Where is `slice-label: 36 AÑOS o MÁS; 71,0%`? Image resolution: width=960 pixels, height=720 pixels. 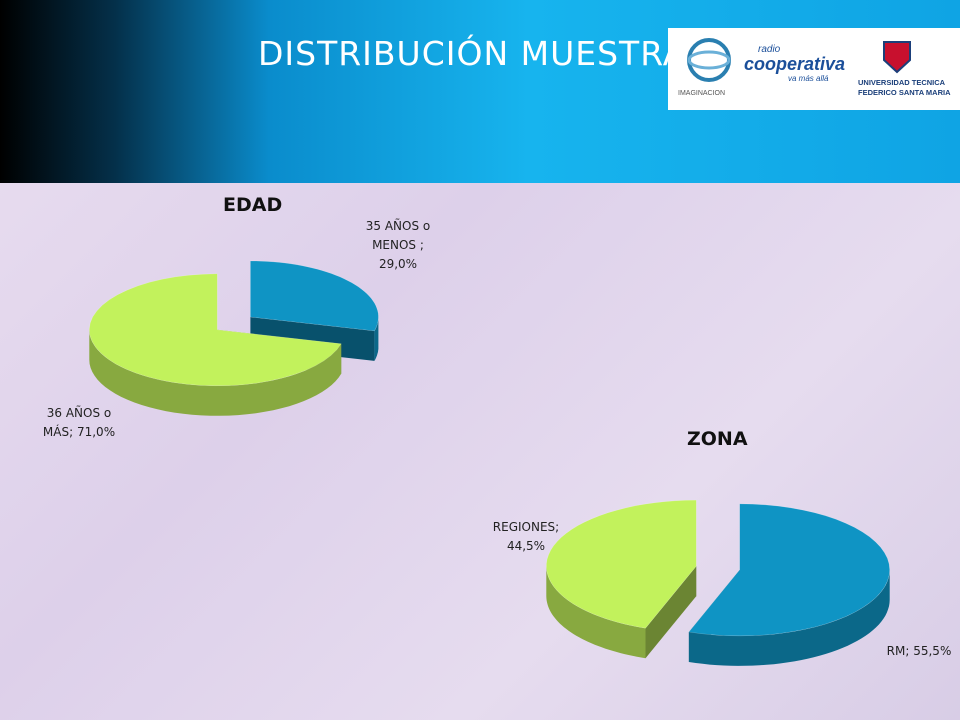 slice-label: 36 AÑOS o MÁS; 71,0% is located at coordinates (79, 423).